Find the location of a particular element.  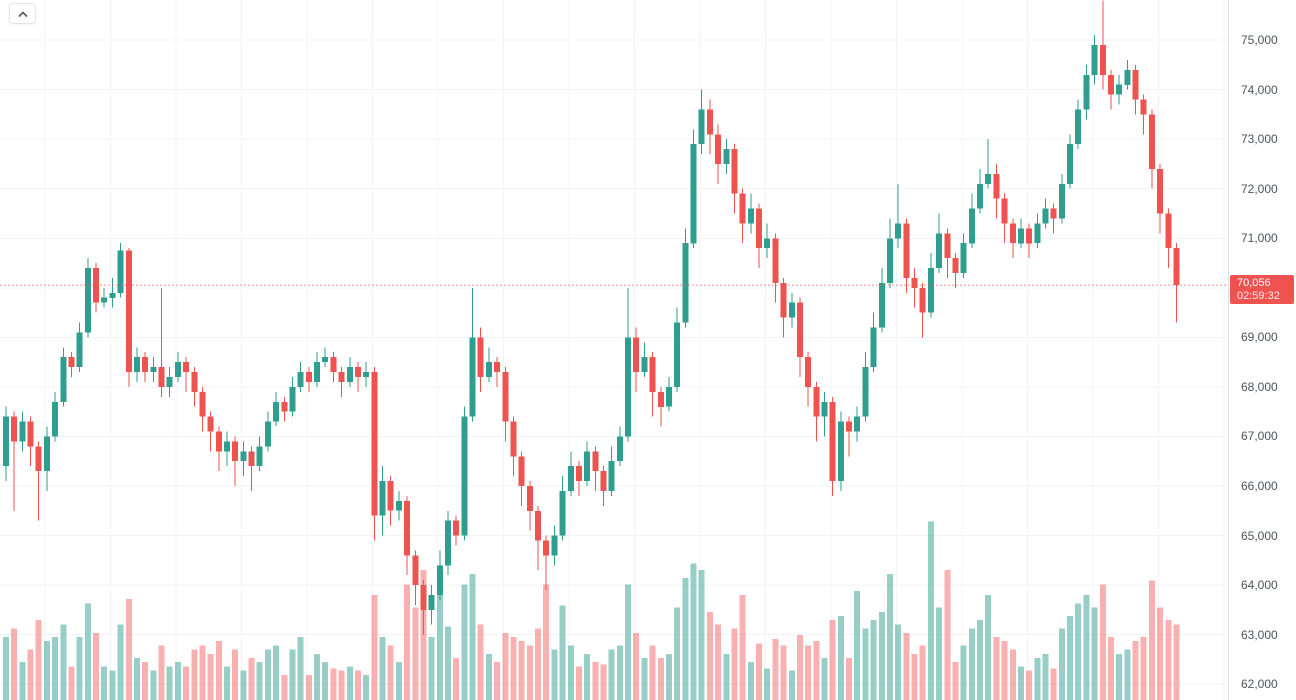

price-axis-label: 68,000 is located at coordinates (1259, 386).